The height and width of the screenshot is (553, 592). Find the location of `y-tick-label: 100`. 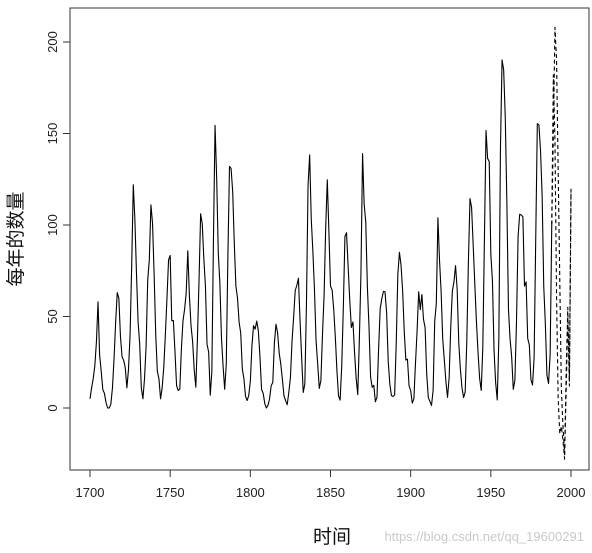

y-tick-label: 100 is located at coordinates (52, 225).